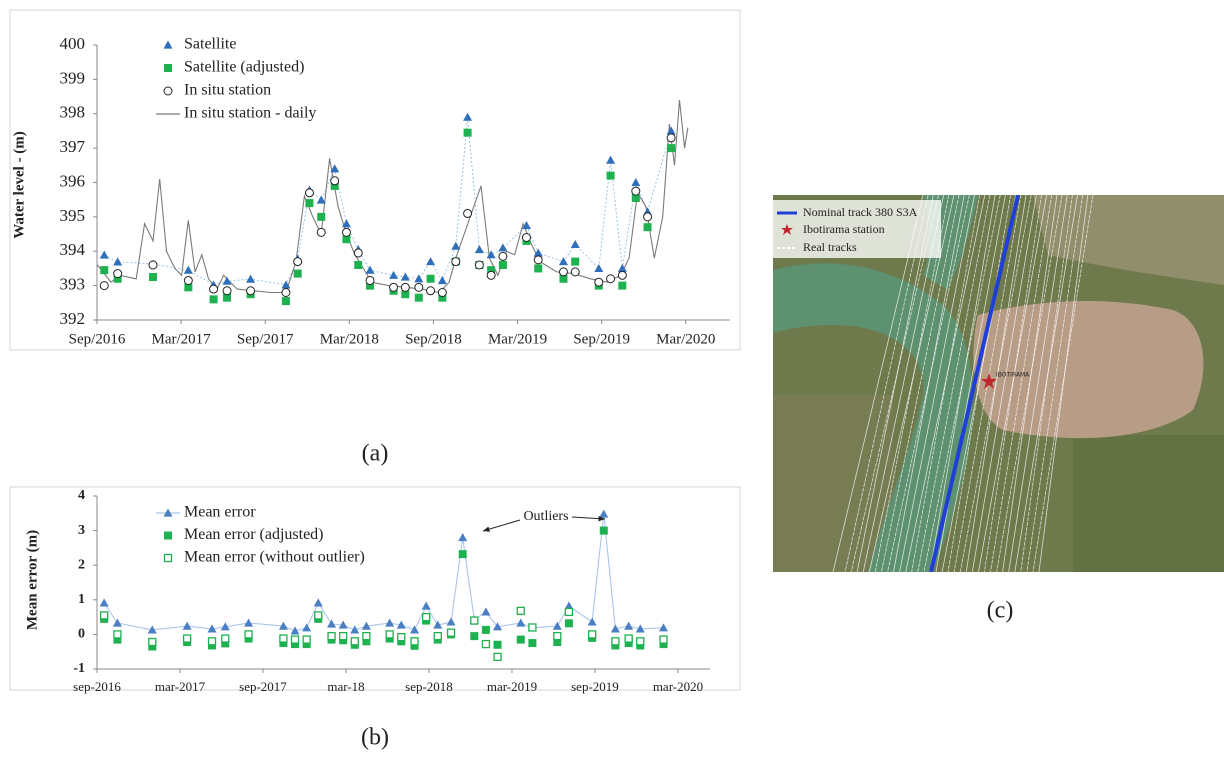 The image size is (1224, 758). I want to click on x-tick-label: Mar/2020, so click(685, 339).